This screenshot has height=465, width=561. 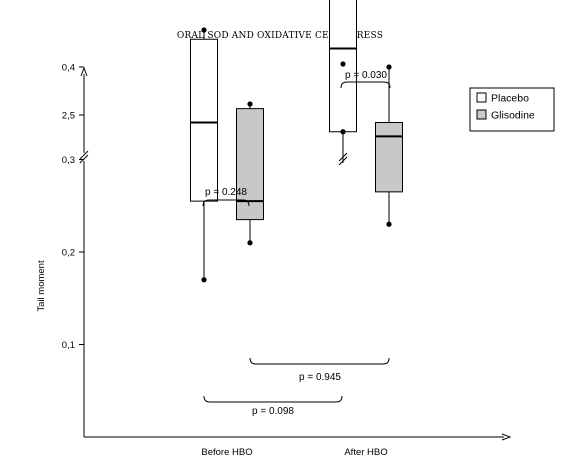 What do you see at coordinates (320, 377) in the screenshot?
I see `p-value-label: p = 0.945` at bounding box center [320, 377].